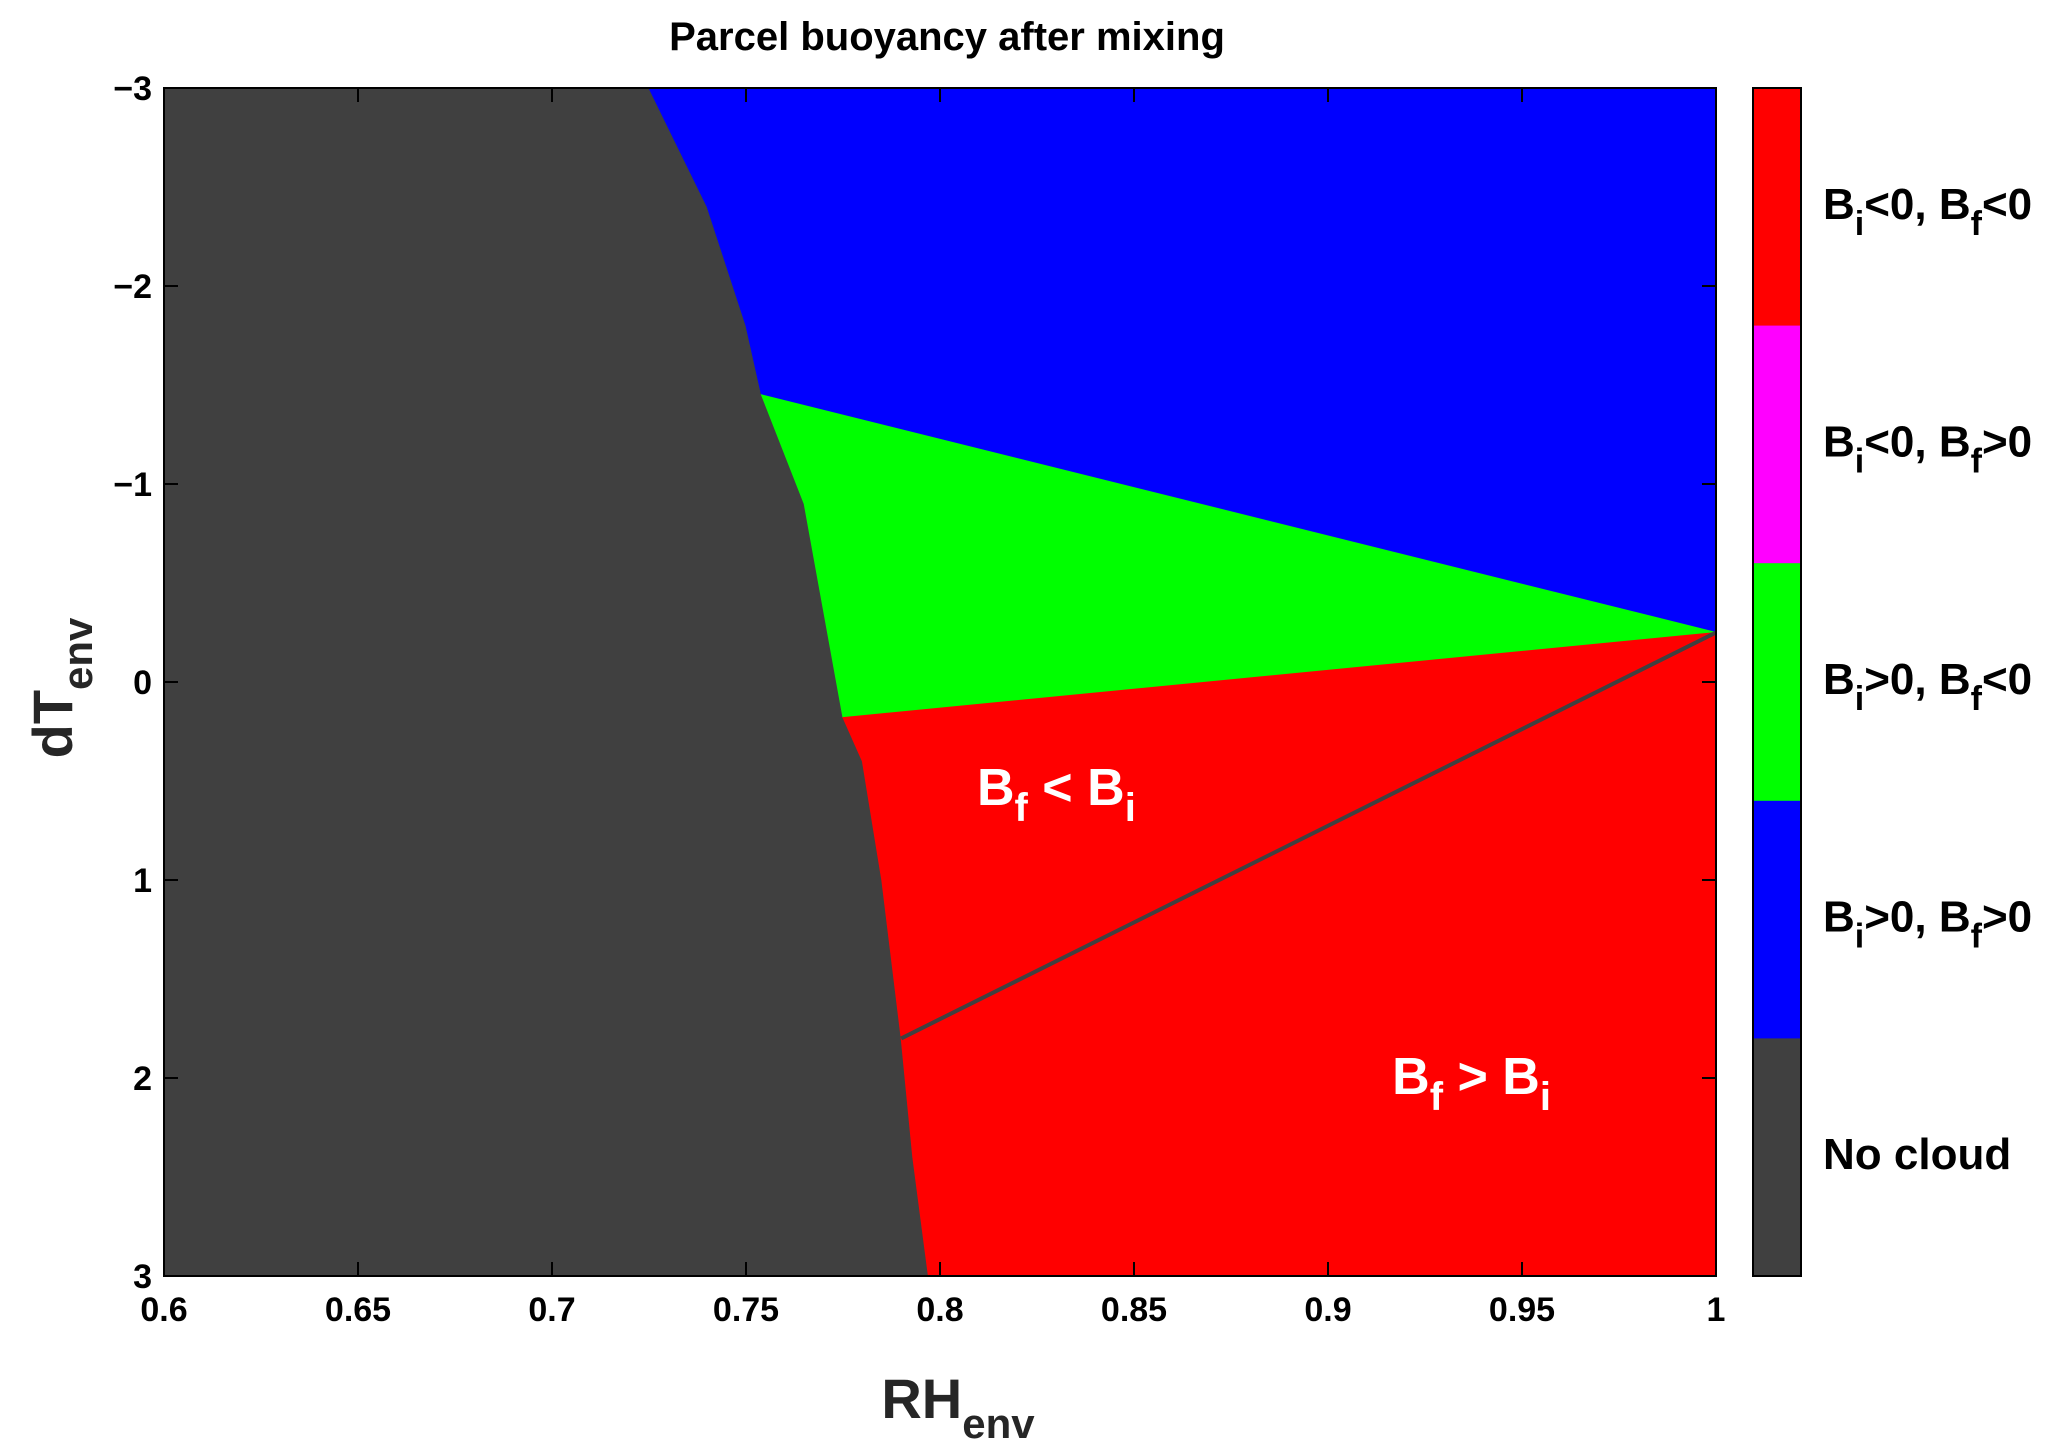  Describe the element at coordinates (61, 687) in the screenshot. I see `y-axis-label: dTenv` at that location.